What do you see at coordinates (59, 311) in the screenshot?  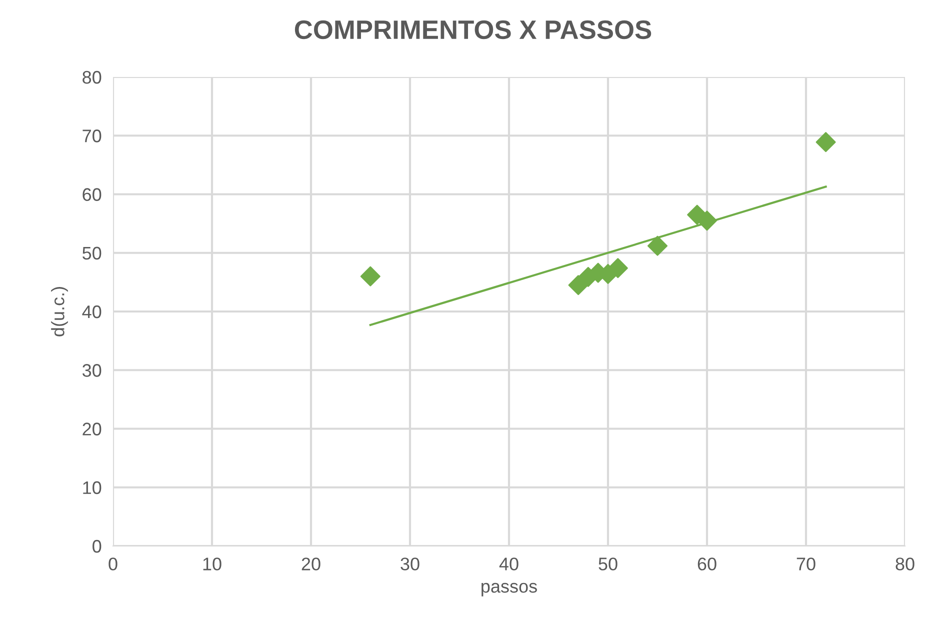 I see `y-axis-title: d(u.c.)` at bounding box center [59, 311].